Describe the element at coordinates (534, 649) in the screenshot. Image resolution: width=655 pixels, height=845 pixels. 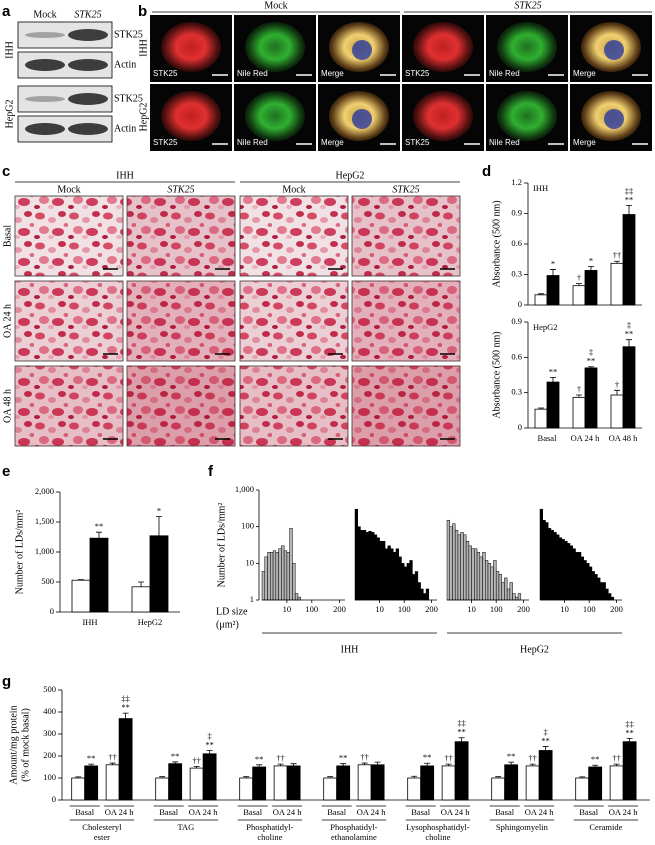
I see `group-label: HepG2` at that location.